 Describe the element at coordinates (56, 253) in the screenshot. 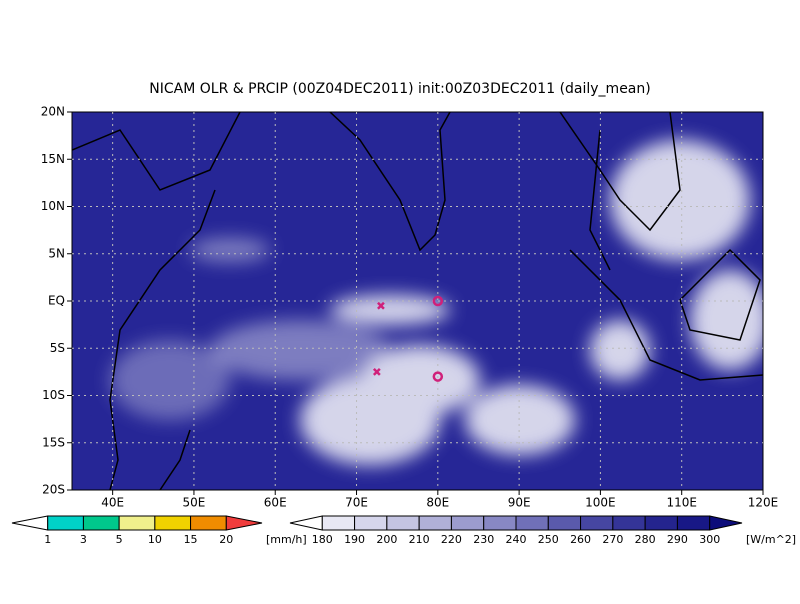

I see `y-tick-label: 5N` at that location.